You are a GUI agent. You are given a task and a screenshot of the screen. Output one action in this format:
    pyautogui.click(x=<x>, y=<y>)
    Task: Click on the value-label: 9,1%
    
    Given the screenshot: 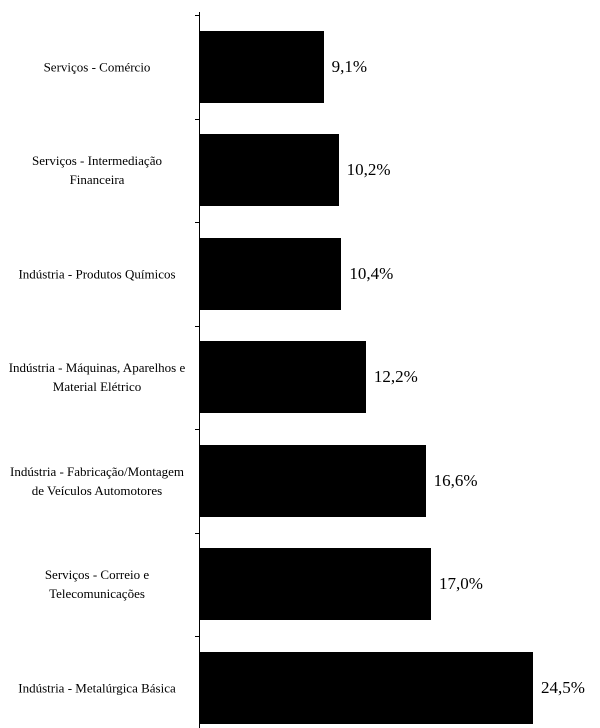 What is the action you would take?
    pyautogui.click(x=349, y=66)
    